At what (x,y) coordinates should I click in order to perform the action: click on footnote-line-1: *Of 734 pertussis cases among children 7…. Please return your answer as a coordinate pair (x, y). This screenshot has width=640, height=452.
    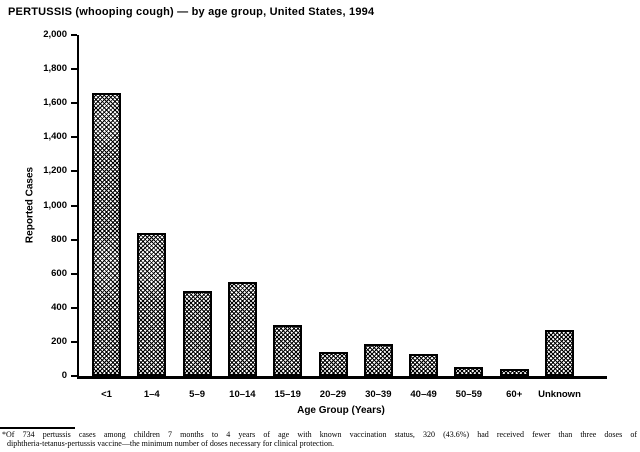
    Looking at the image, I should click on (319, 434).